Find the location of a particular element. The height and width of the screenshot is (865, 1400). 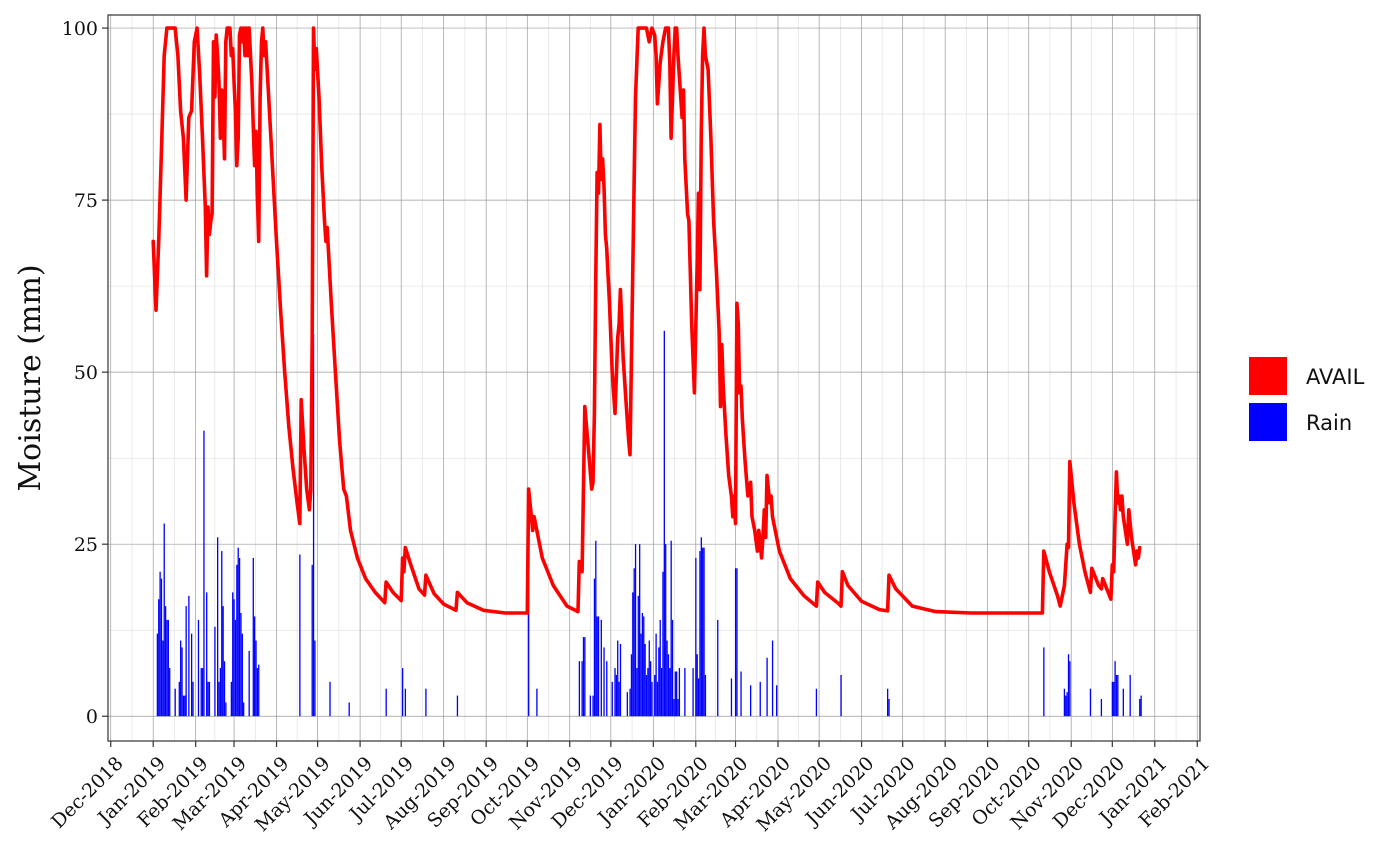

y-tick-label: 50 is located at coordinates (86, 373).